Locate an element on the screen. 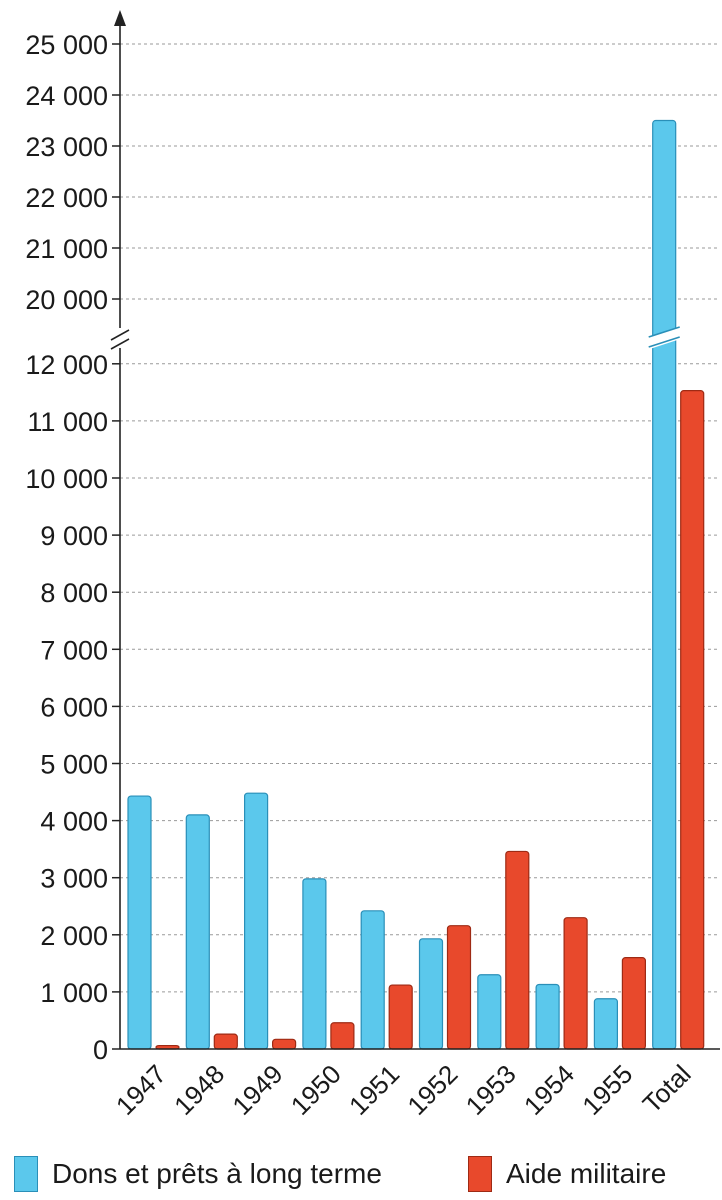 Image resolution: width=722 pixels, height=1200 pixels. x-tick-label: 1947 is located at coordinates (141, 1090).